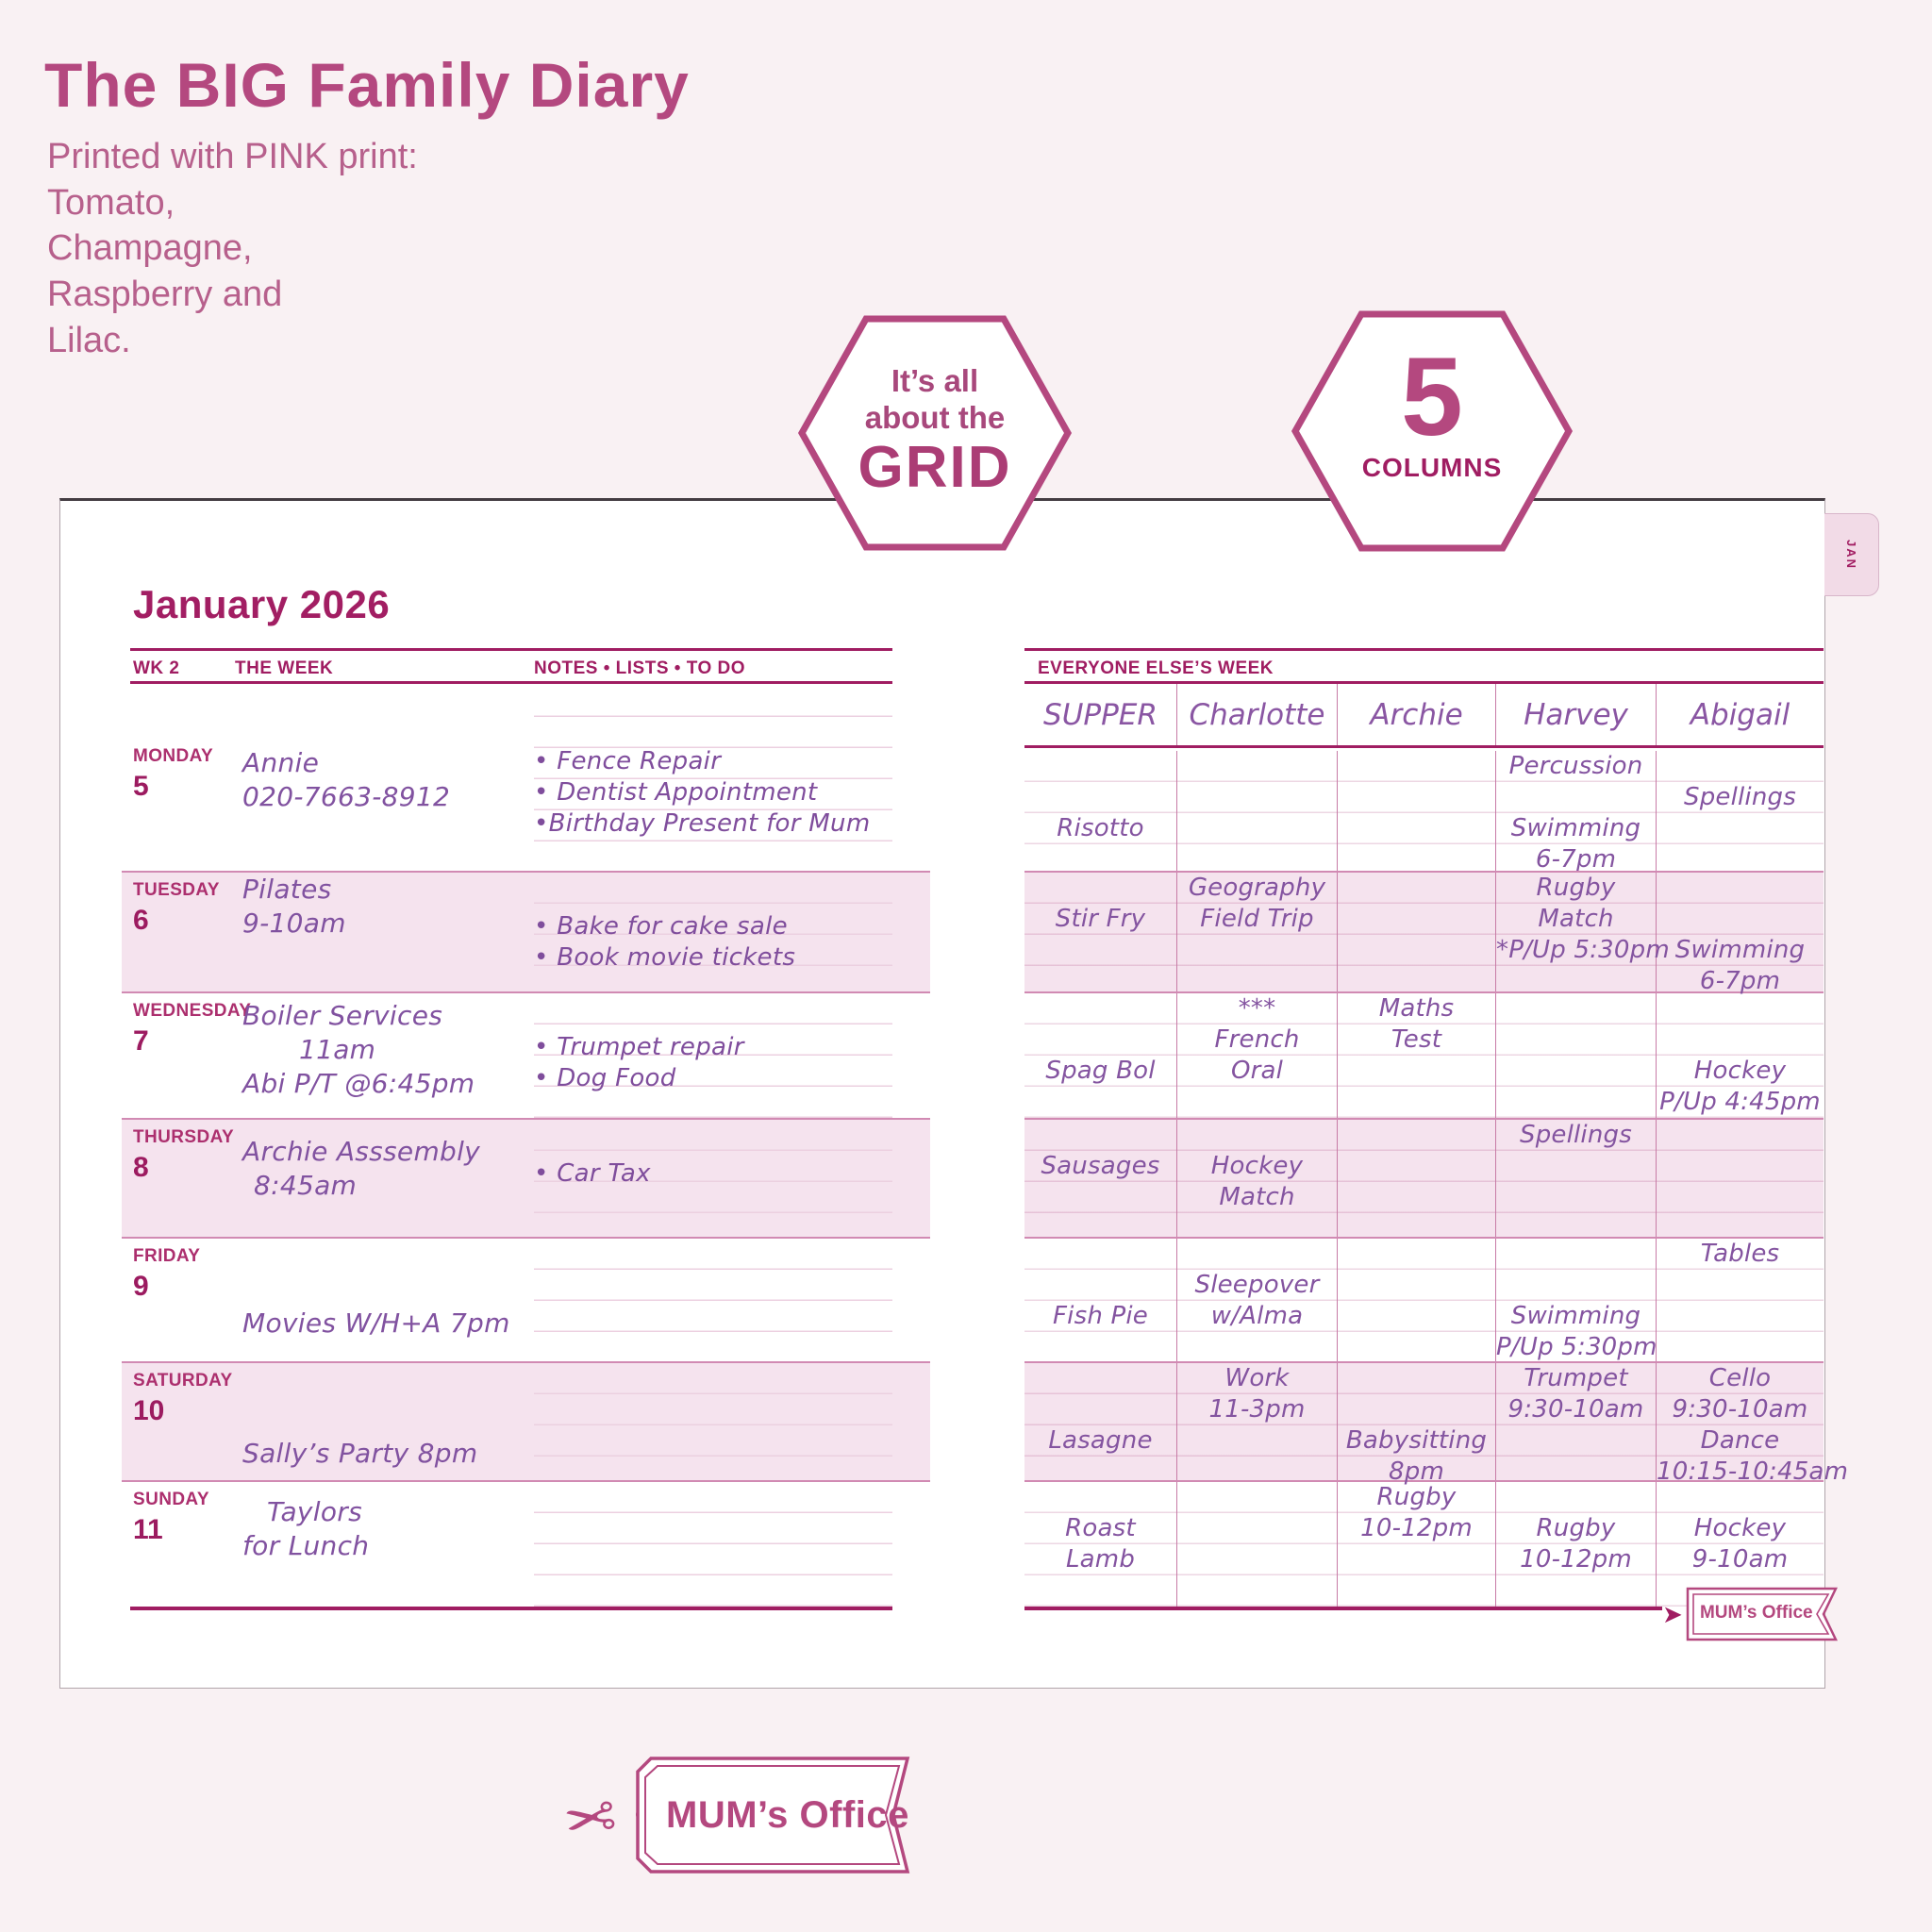 The image size is (1932, 1932). I want to click on cell-friday-harvey: Swimming P/Up 5:30pm, so click(1576, 1300).